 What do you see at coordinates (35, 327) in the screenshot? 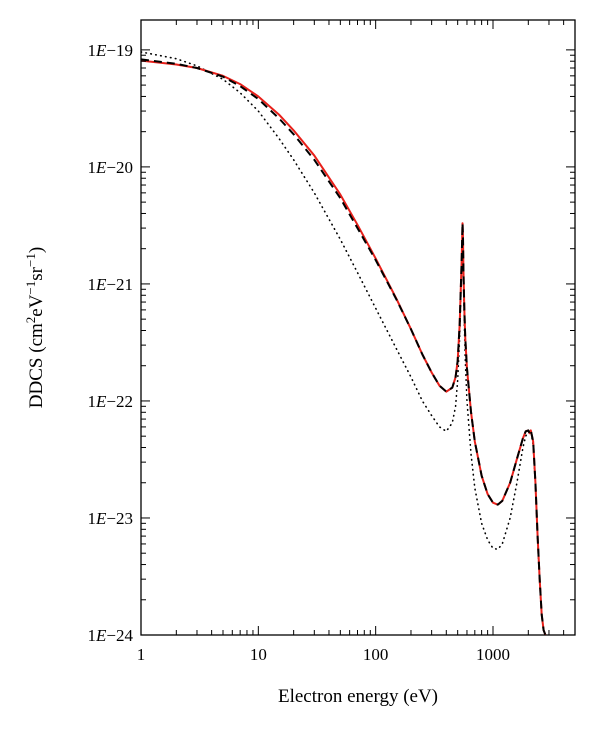
I see `y-axis-title: DDCS (cm2eV−1sr−1)` at bounding box center [35, 327].